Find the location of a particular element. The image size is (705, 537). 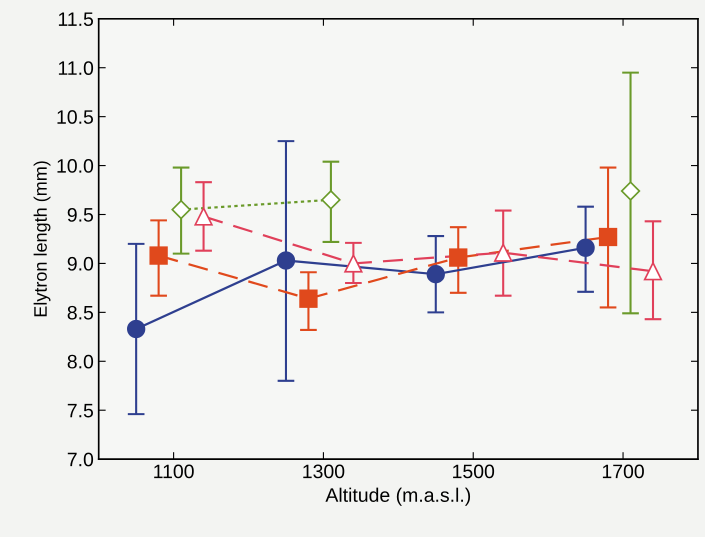

y-tick-label: 10.5 is located at coordinates (75, 117).